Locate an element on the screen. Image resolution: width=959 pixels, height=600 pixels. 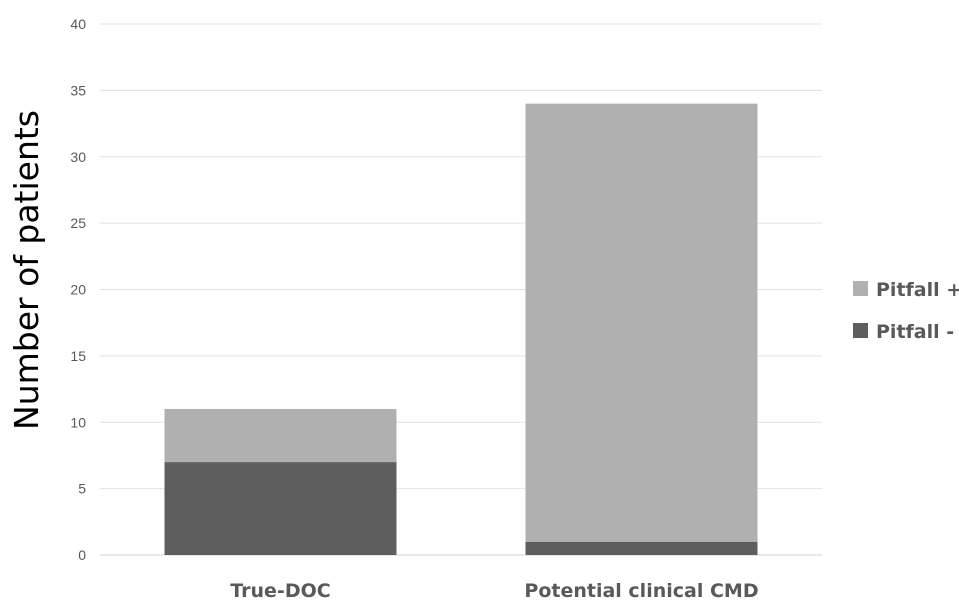
y-tick-label: 25 is located at coordinates (78, 223).